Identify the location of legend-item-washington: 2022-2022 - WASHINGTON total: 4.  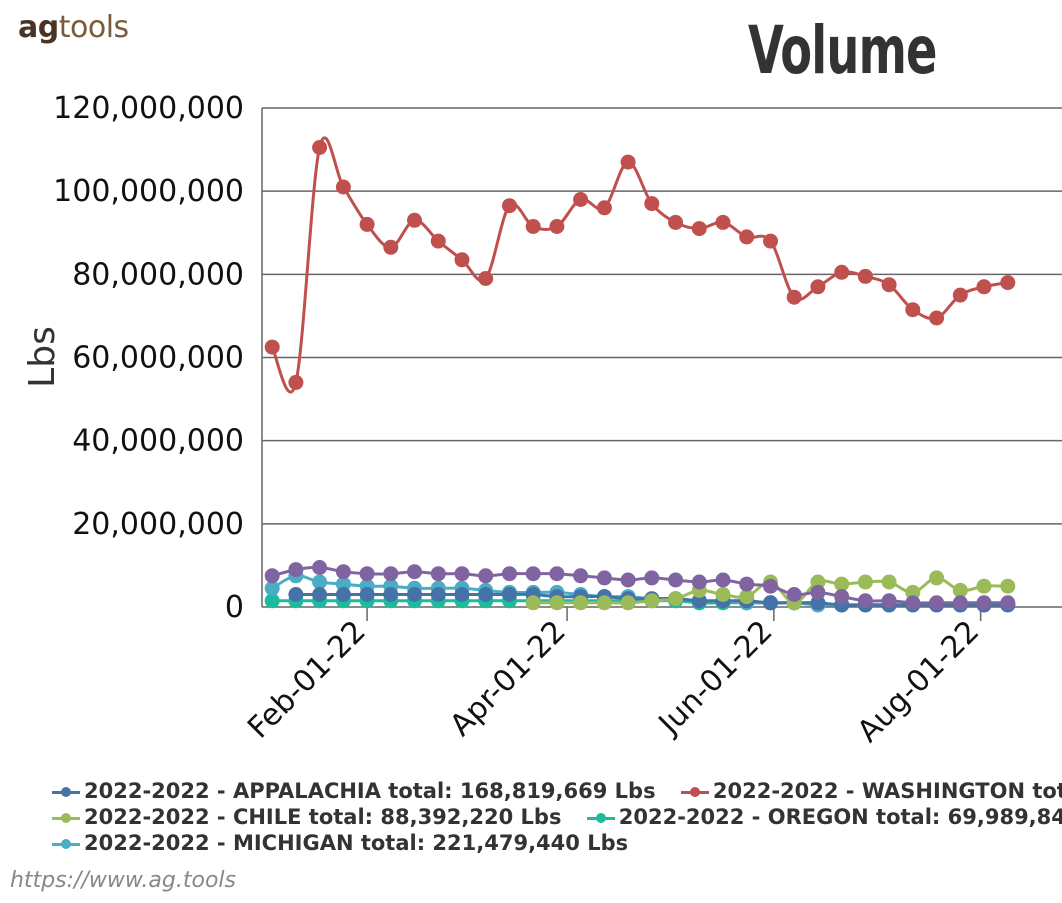
(871, 791).